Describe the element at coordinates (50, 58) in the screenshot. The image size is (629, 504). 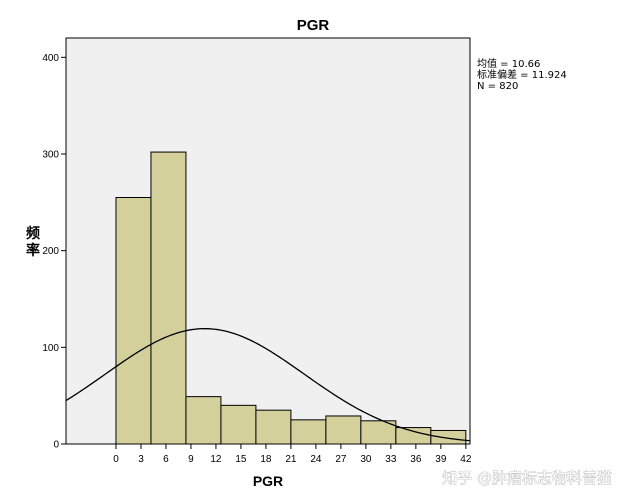
I see `y-tick-label: 400` at that location.